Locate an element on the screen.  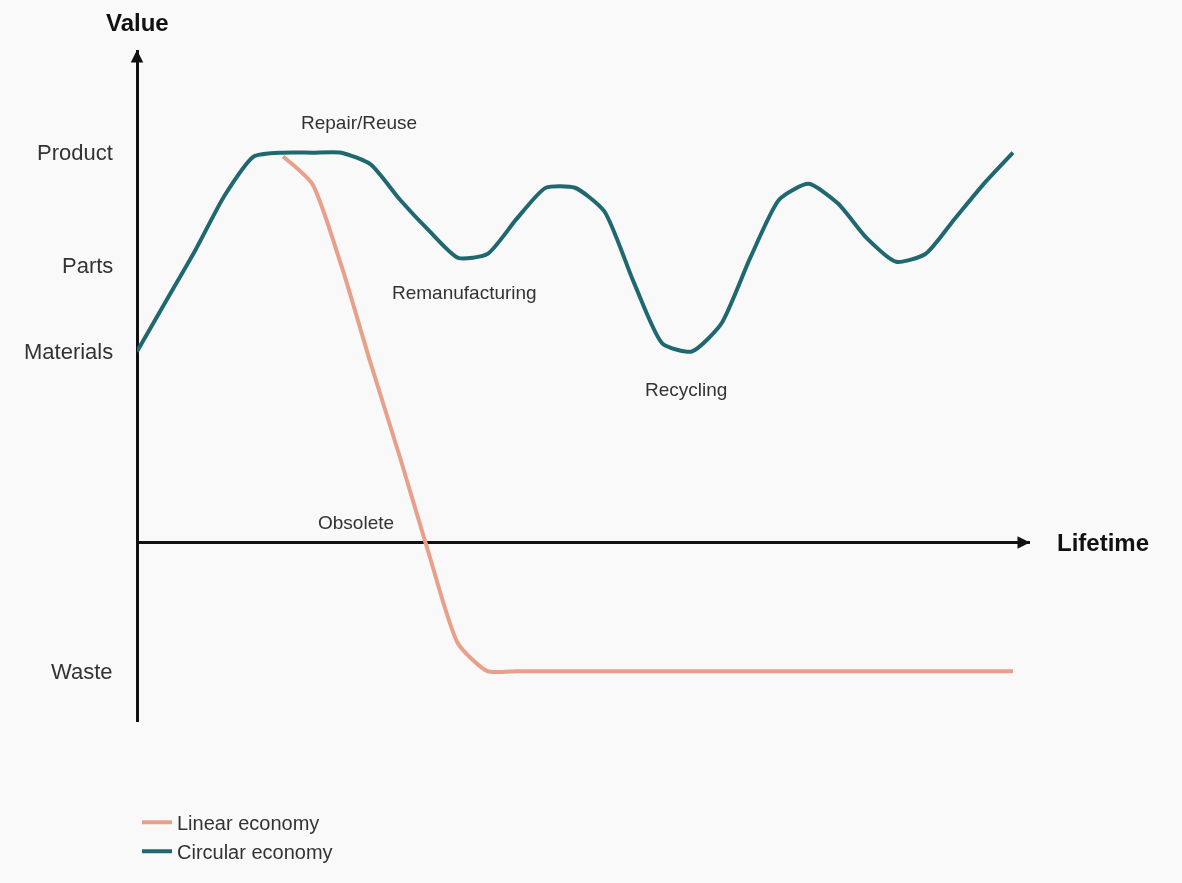
y-axis-title: Value is located at coordinates (137, 22).